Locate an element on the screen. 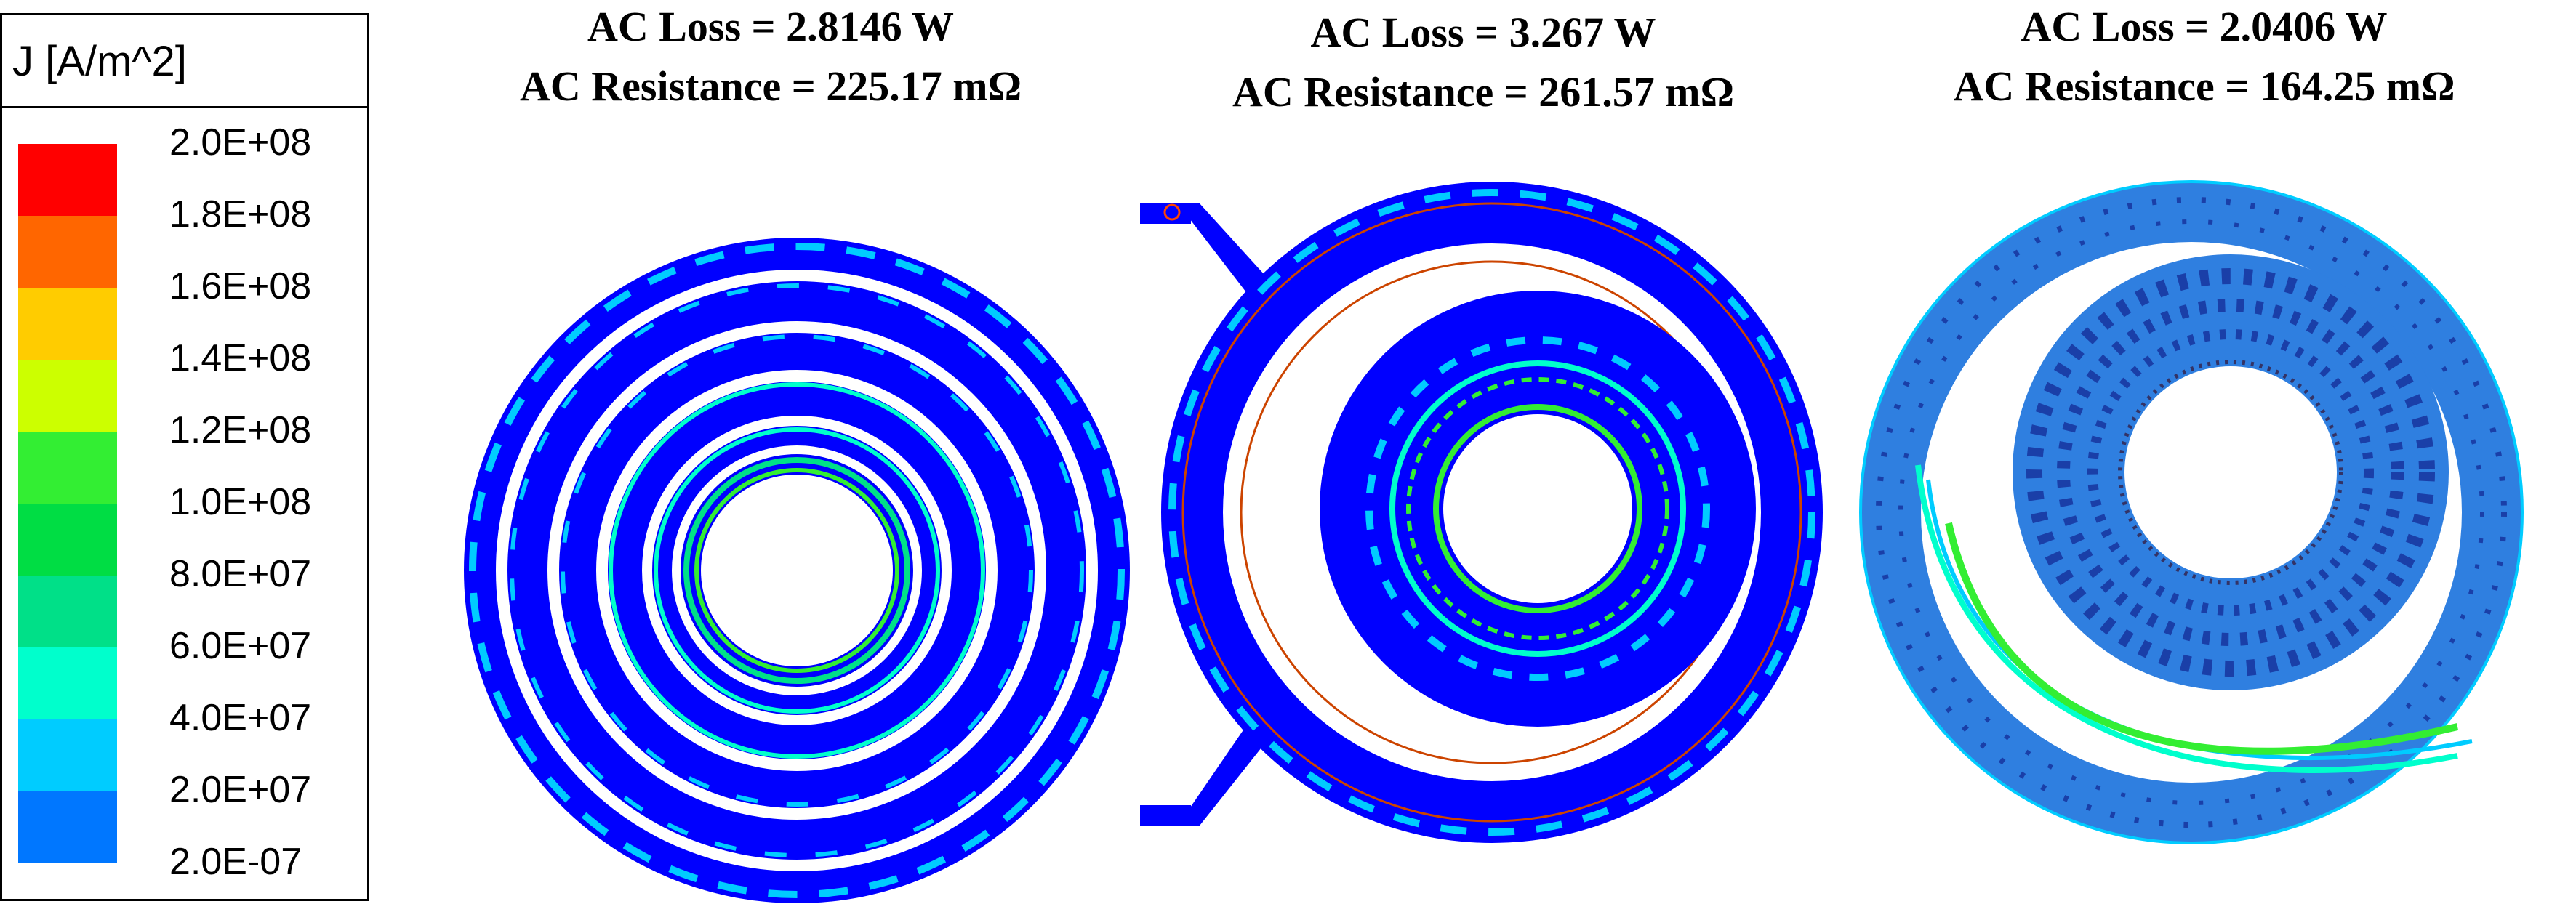 This screenshot has height=904, width=2576. legend-tick-label: 1.6E+08 is located at coordinates (241, 286).